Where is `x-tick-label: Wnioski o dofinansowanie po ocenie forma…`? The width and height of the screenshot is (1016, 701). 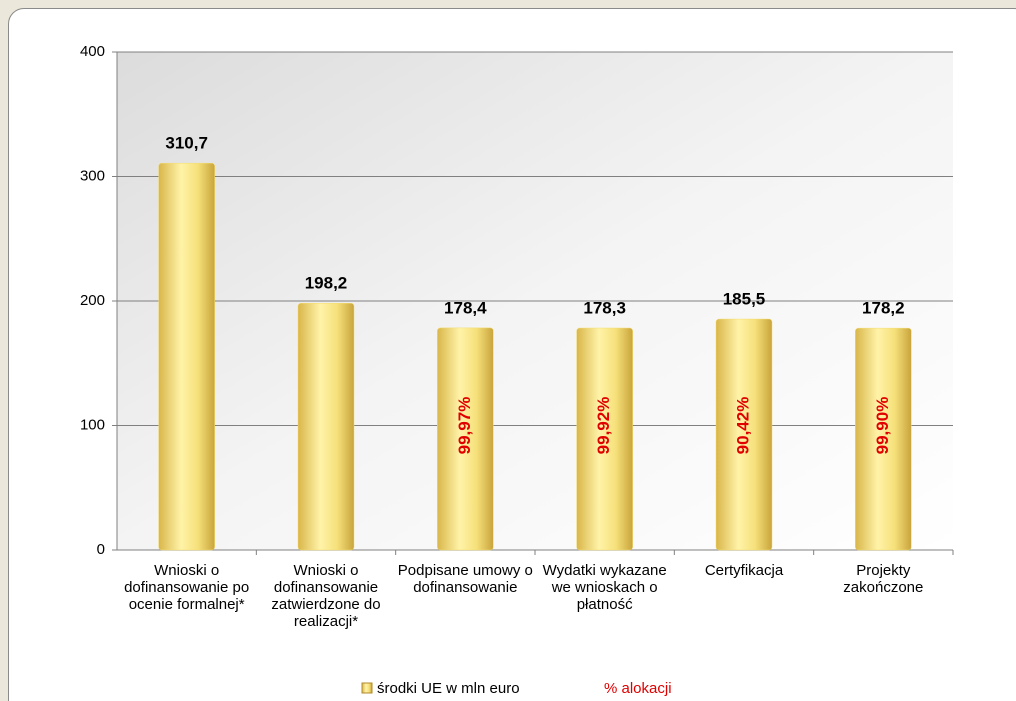 x-tick-label: Wnioski o dofinansowanie po ocenie forma… is located at coordinates (187, 587).